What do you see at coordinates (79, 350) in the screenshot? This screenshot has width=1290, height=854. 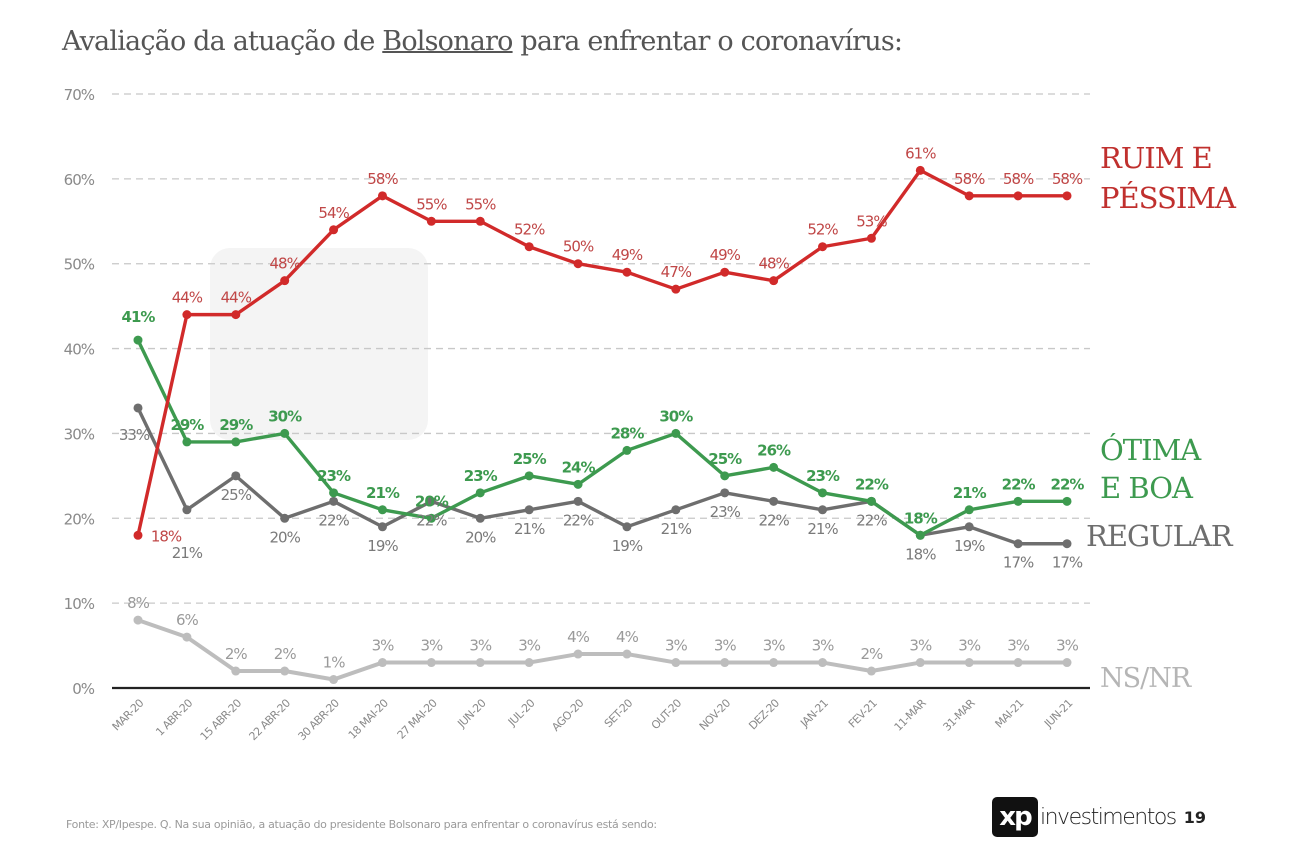 I see `y-tick-label: 40%` at bounding box center [79, 350].